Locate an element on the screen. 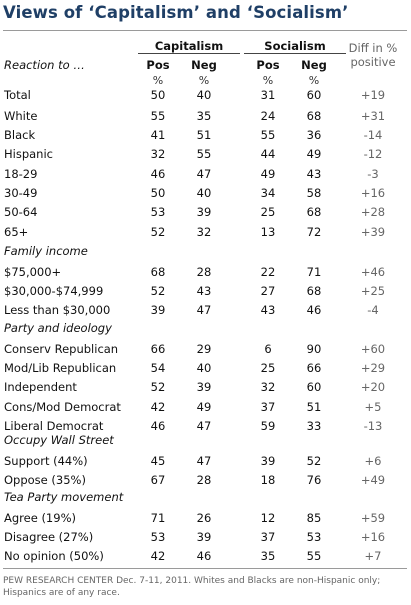  section-heading: Tea Party movement is located at coordinates (64, 497).